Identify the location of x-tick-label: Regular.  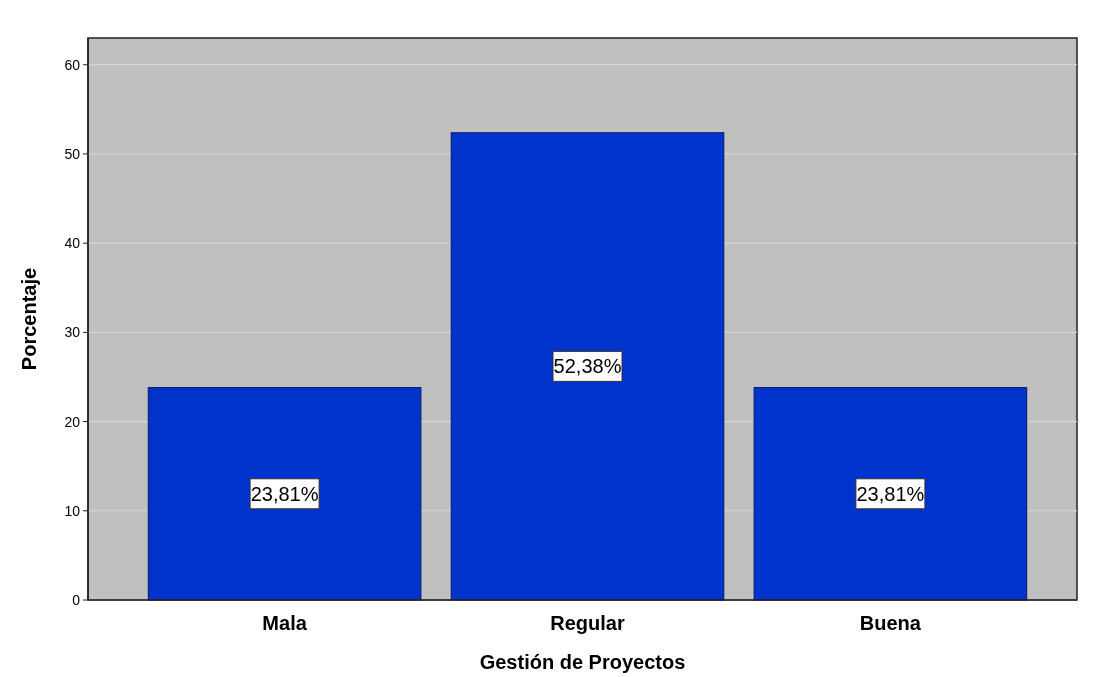
(587, 623).